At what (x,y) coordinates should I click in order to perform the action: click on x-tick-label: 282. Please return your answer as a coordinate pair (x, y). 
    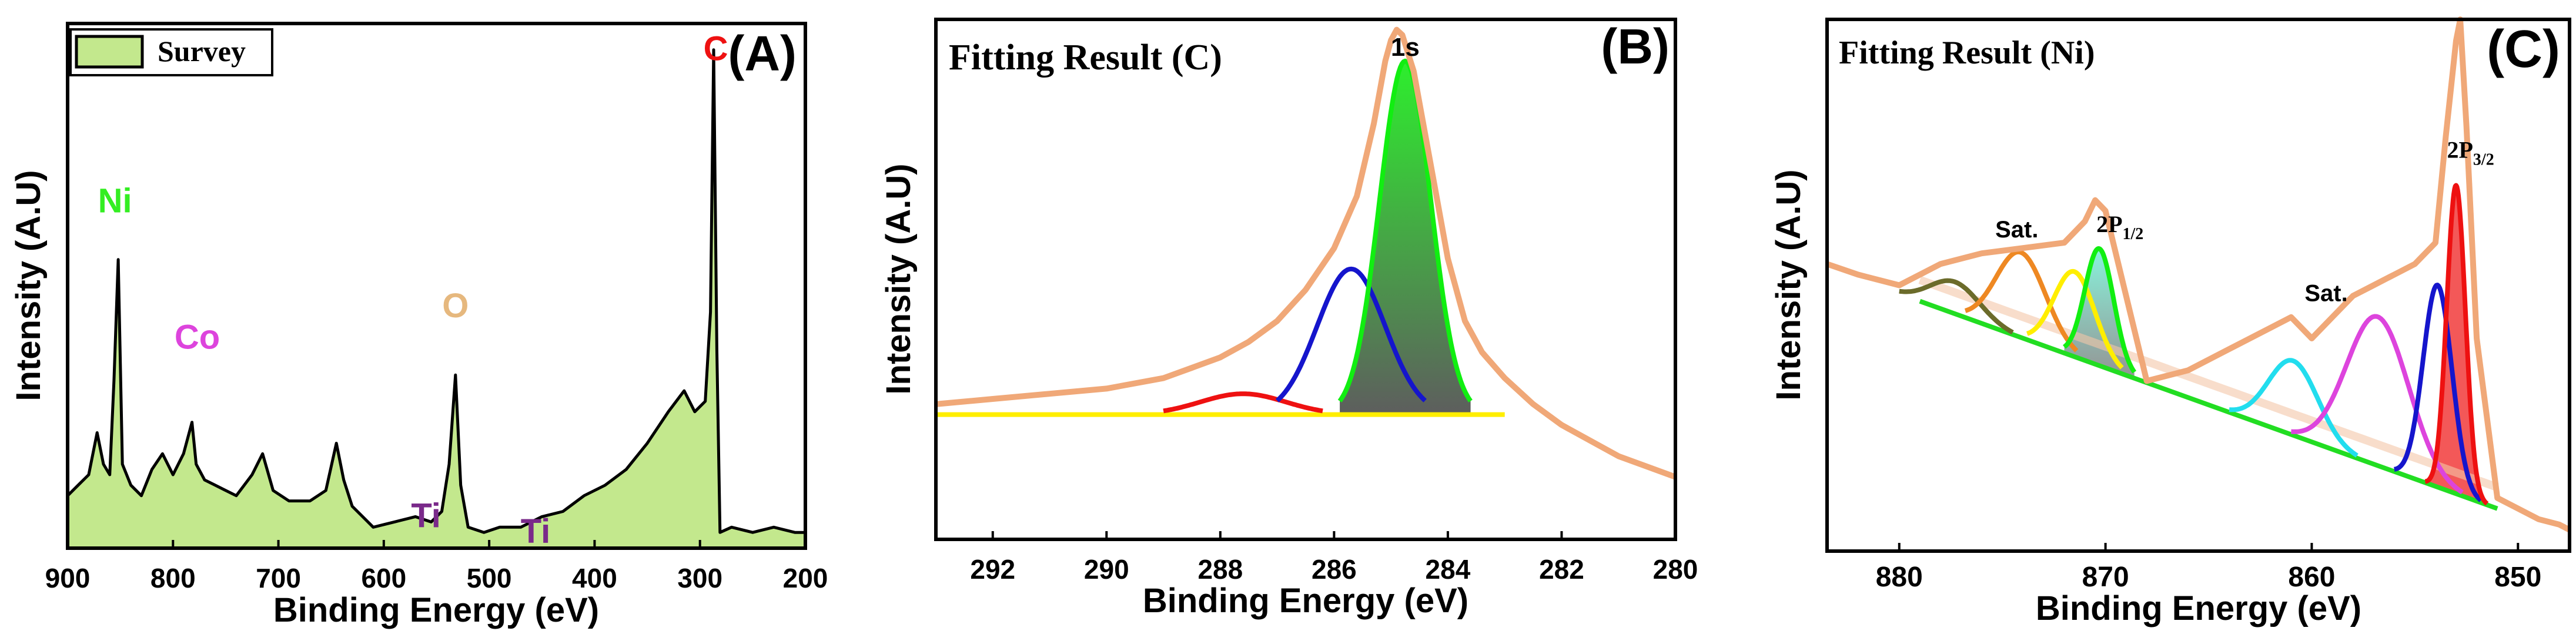
    Looking at the image, I should click on (1561, 569).